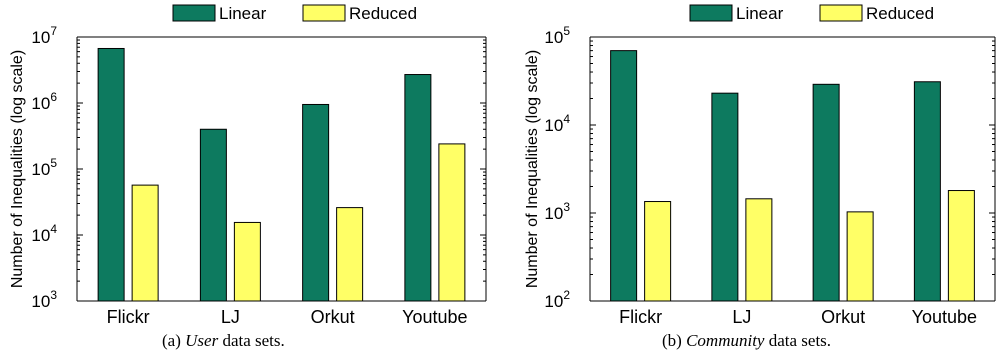 This screenshot has width=1008, height=362. What do you see at coordinates (44, 233) in the screenshot?
I see `charta-y-tick-label: 10⁴` at bounding box center [44, 233].